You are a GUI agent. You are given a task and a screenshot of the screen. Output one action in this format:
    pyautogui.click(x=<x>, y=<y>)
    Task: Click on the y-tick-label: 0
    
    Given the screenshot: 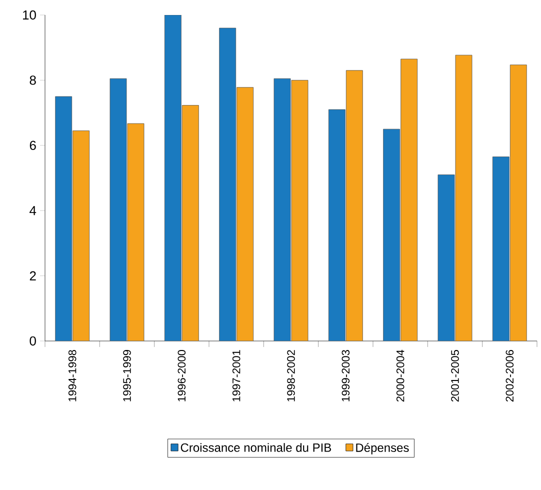 What is the action you would take?
    pyautogui.click(x=33, y=341)
    